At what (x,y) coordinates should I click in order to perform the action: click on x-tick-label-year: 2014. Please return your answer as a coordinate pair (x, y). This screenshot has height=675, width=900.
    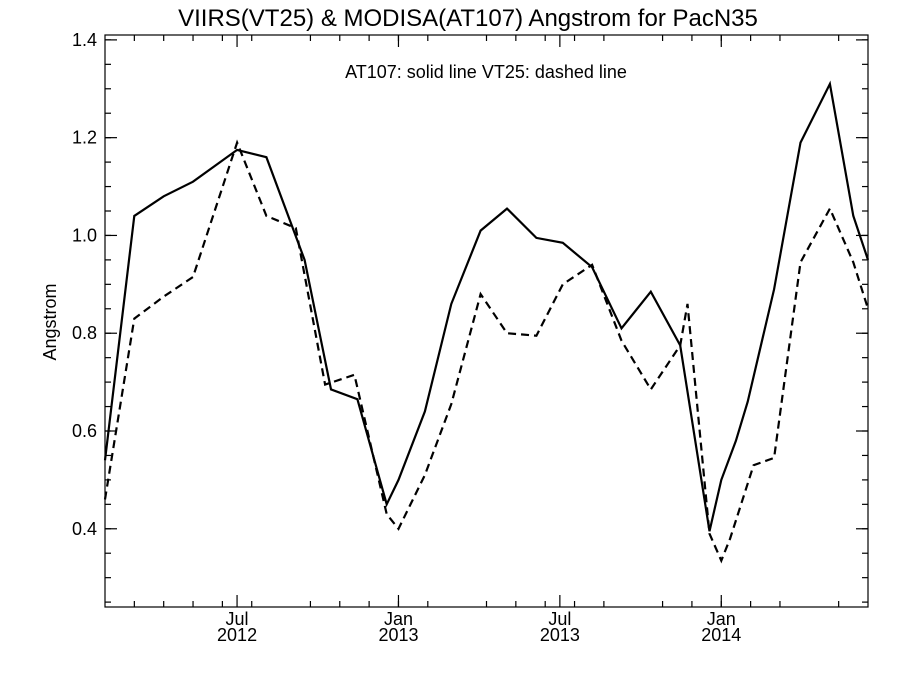
    Looking at the image, I should click on (721, 635).